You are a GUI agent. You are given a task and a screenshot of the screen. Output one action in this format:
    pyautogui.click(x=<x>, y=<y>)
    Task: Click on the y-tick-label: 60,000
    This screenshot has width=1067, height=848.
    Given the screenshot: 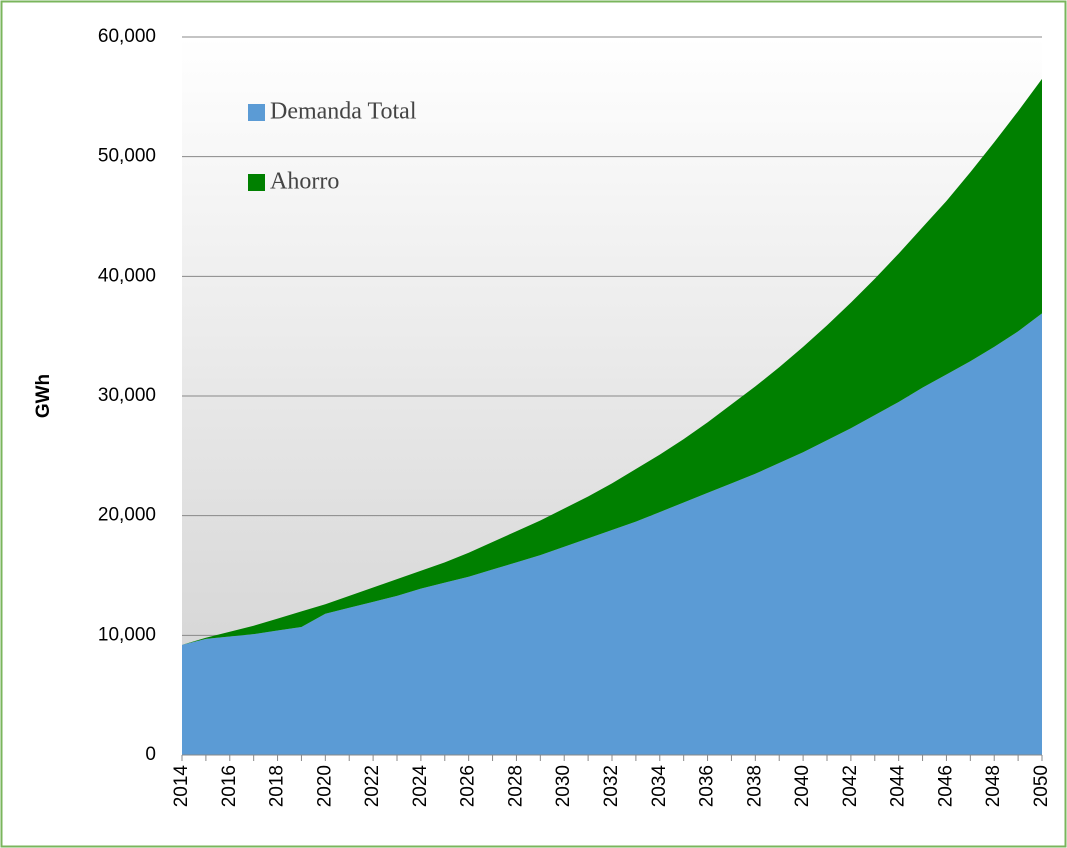 What is the action you would take?
    pyautogui.click(x=127, y=36)
    